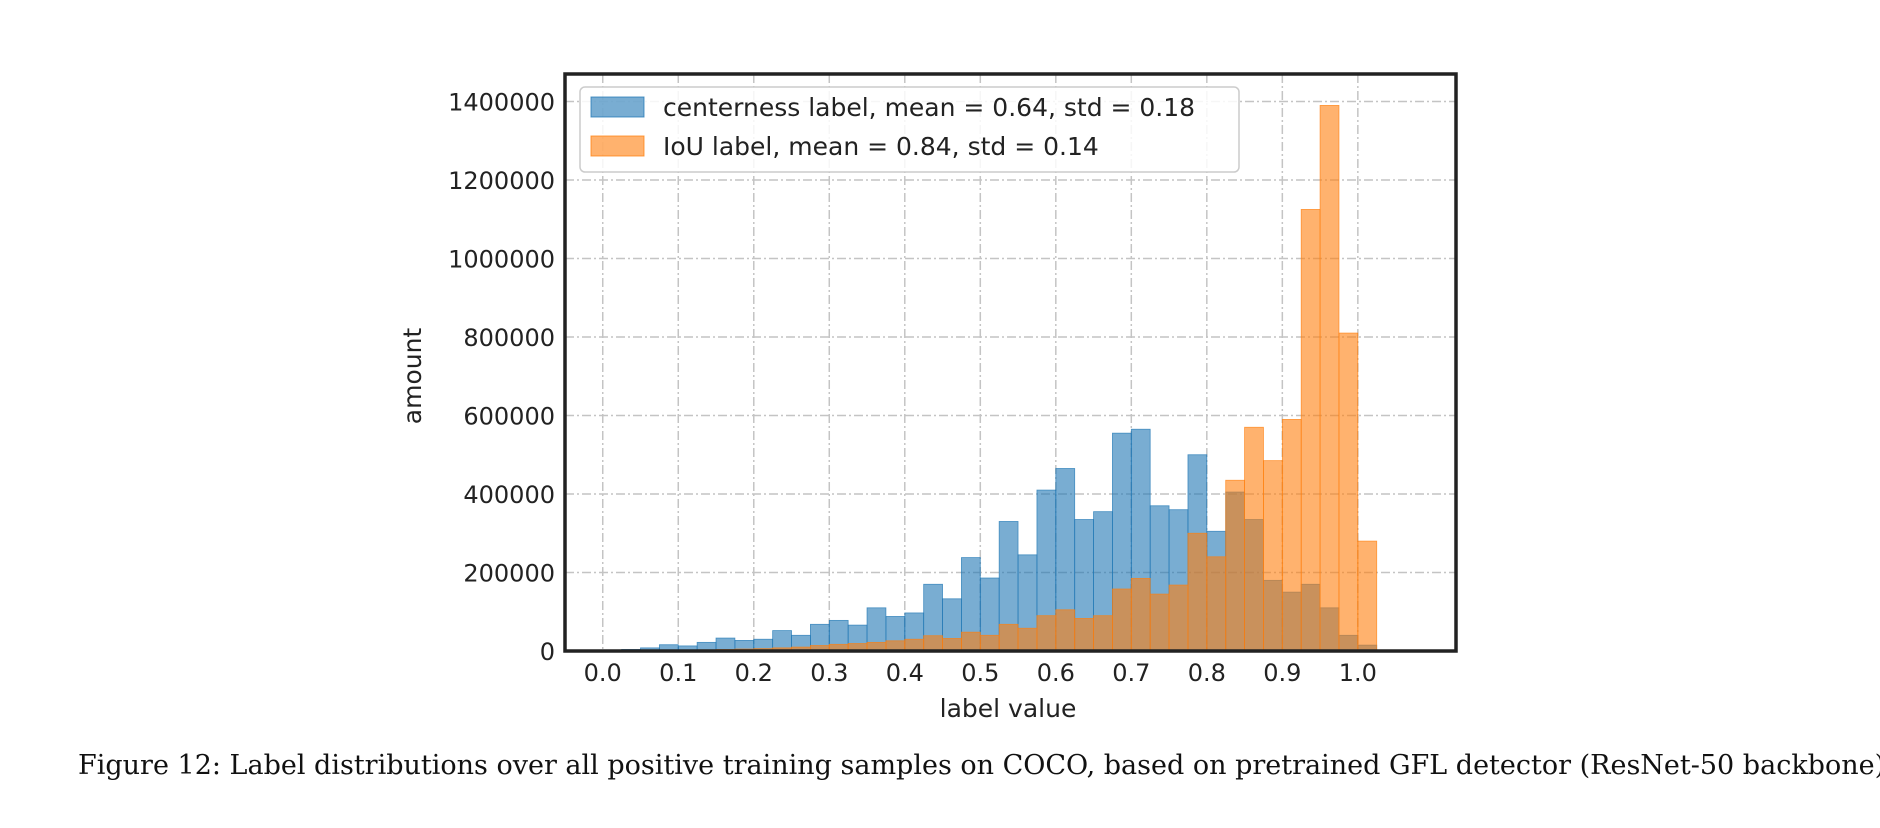 The height and width of the screenshot is (828, 1880). I want to click on x-tick-label: 0.9, so click(1282, 673).